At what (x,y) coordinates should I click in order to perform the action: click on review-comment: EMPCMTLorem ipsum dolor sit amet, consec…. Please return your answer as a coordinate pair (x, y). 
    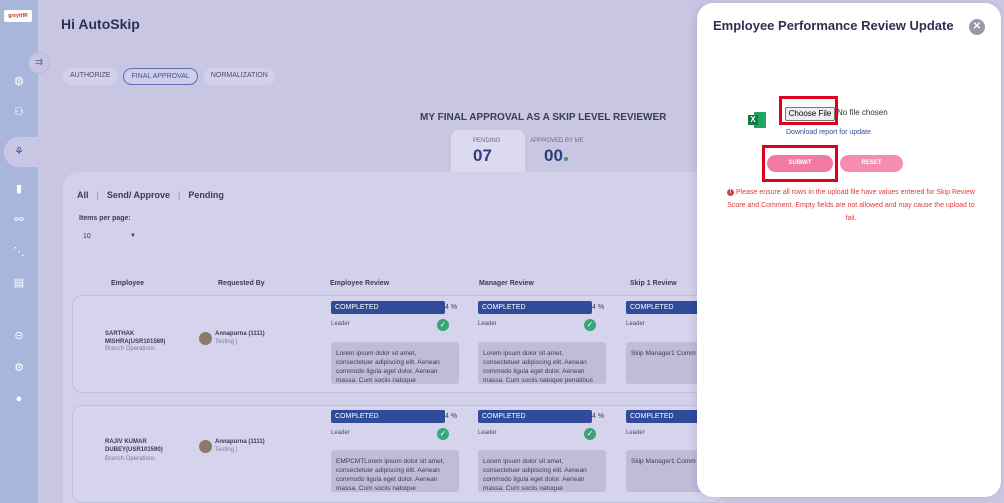
    Looking at the image, I should click on (395, 471).